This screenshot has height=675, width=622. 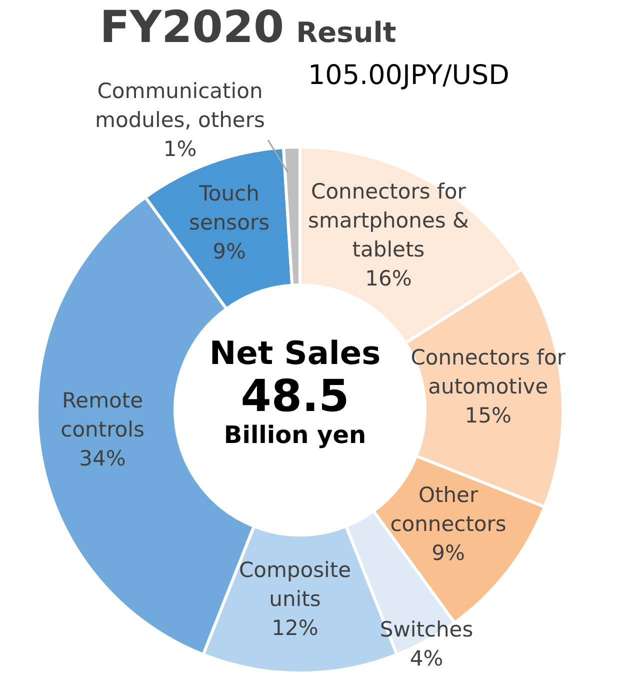 What do you see at coordinates (409, 75) in the screenshot?
I see `text: 105.00JPY/USD` at bounding box center [409, 75].